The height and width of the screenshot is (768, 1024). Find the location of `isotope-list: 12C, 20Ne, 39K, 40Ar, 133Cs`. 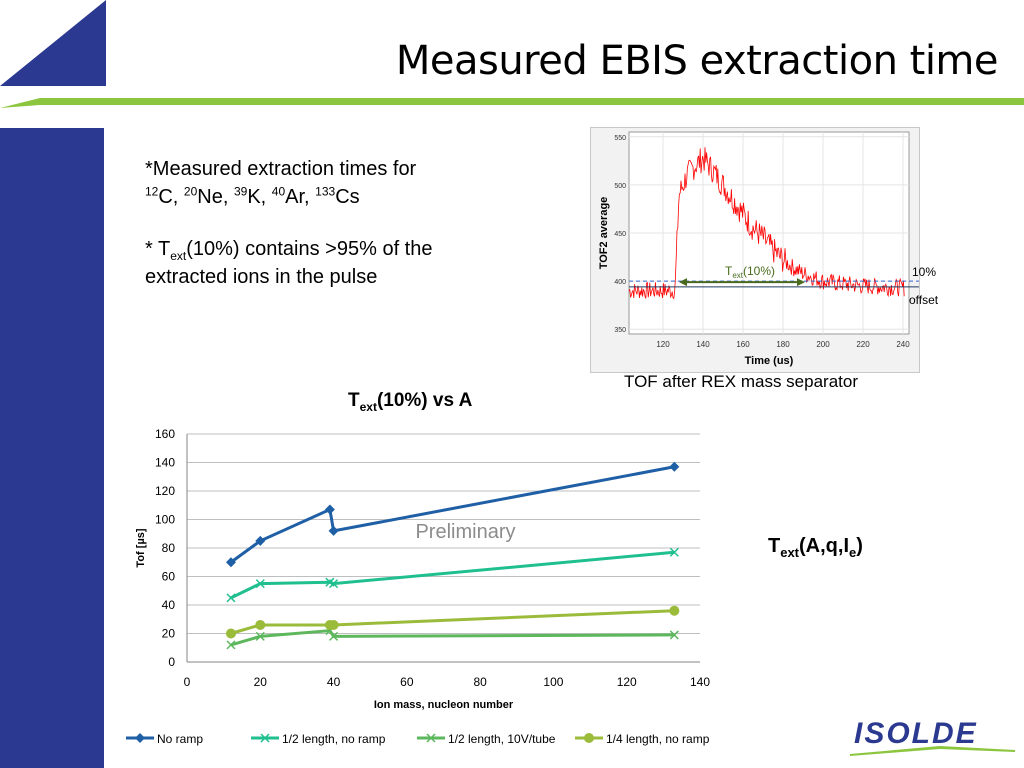

isotope-list: 12C, 20Ne, 39K, 40Ar, 133Cs is located at coordinates (252, 196).